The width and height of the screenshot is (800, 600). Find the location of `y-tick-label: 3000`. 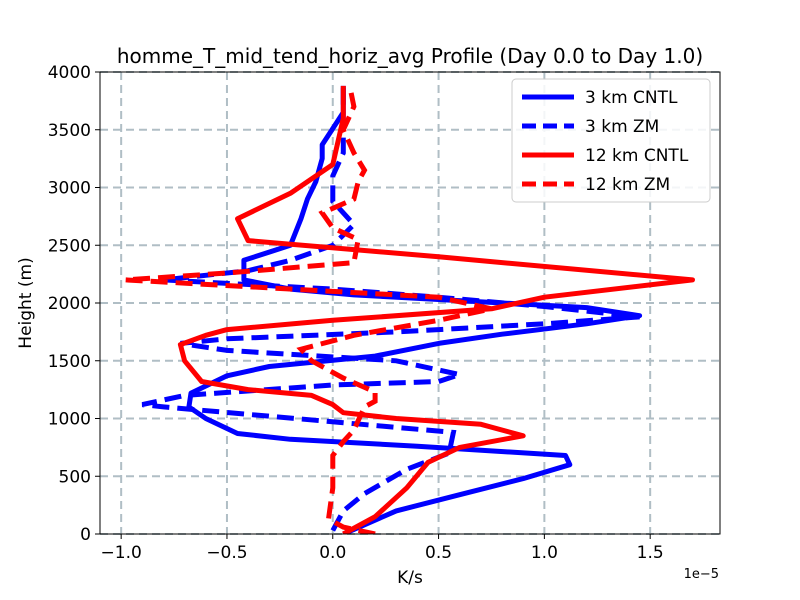

y-tick-label: 3000 is located at coordinates (69, 189).